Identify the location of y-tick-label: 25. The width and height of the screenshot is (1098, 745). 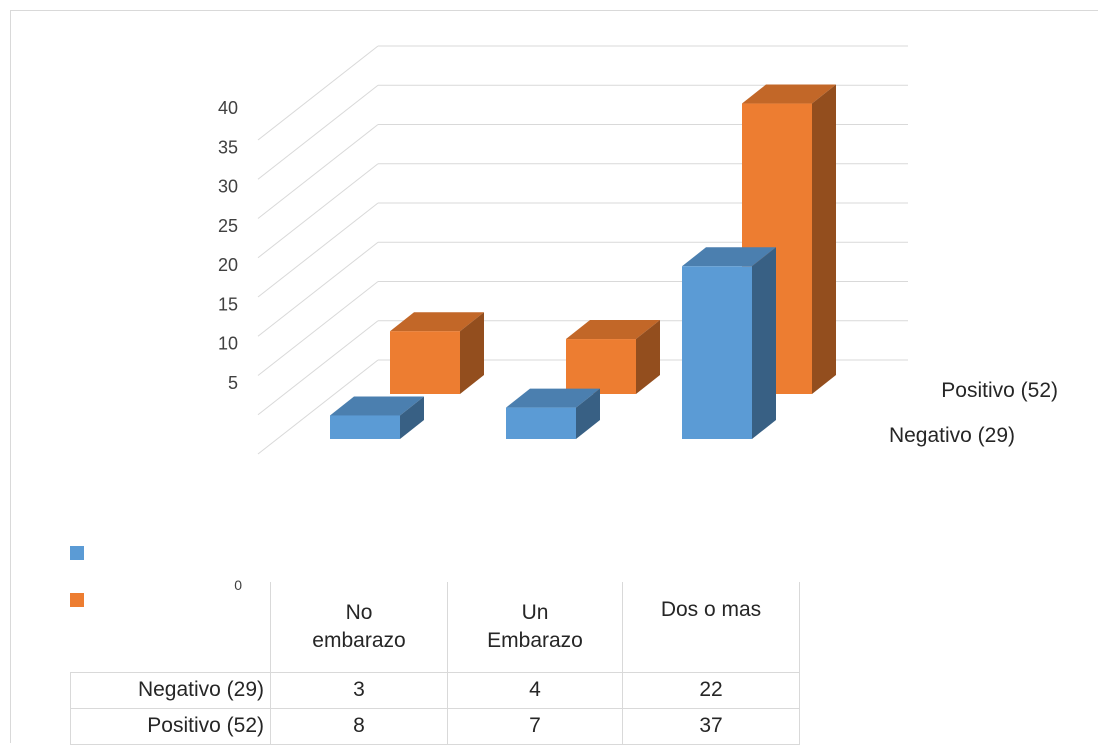
(228, 226).